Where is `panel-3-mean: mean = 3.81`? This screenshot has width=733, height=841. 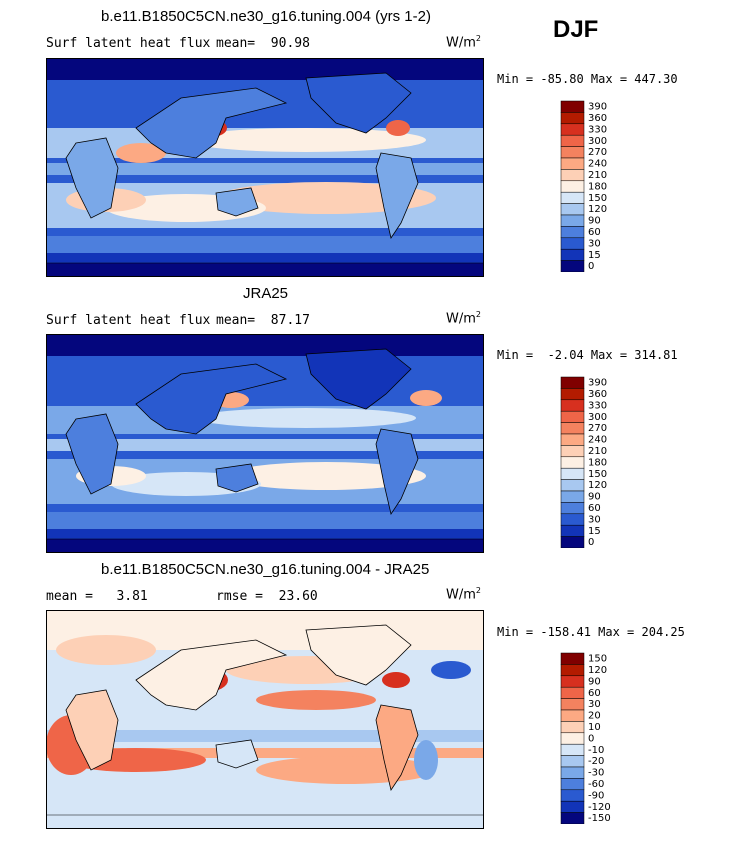 panel-3-mean: mean = 3.81 is located at coordinates (97, 596).